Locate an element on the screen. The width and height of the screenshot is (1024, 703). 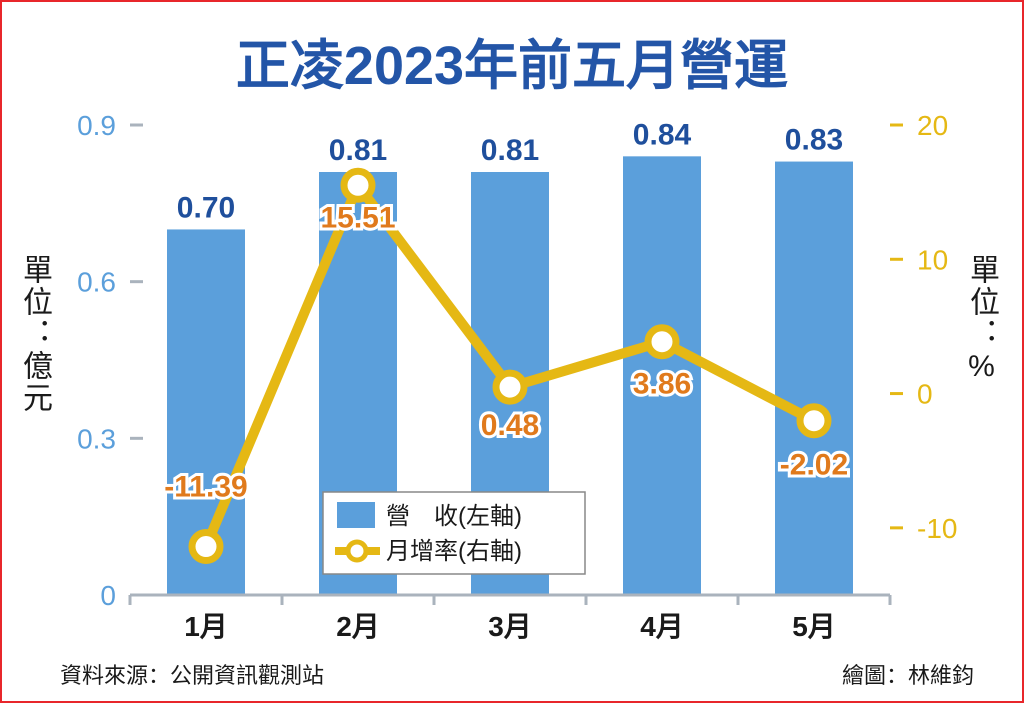
left-tick-label: 0 is located at coordinates (108, 595).